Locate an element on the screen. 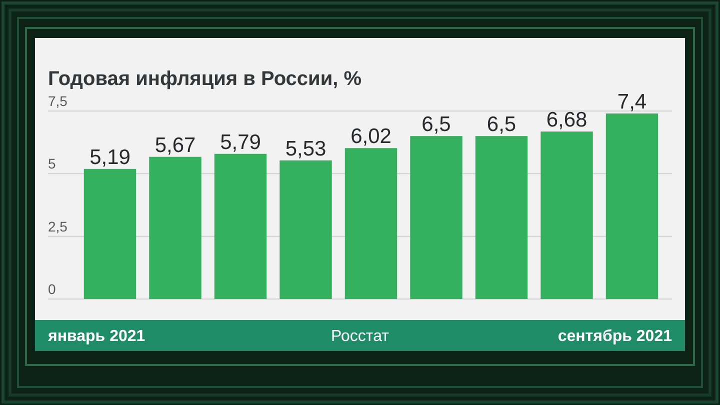 Image resolution: width=720 pixels, height=405 pixels. data-label: 7,4 is located at coordinates (632, 102).